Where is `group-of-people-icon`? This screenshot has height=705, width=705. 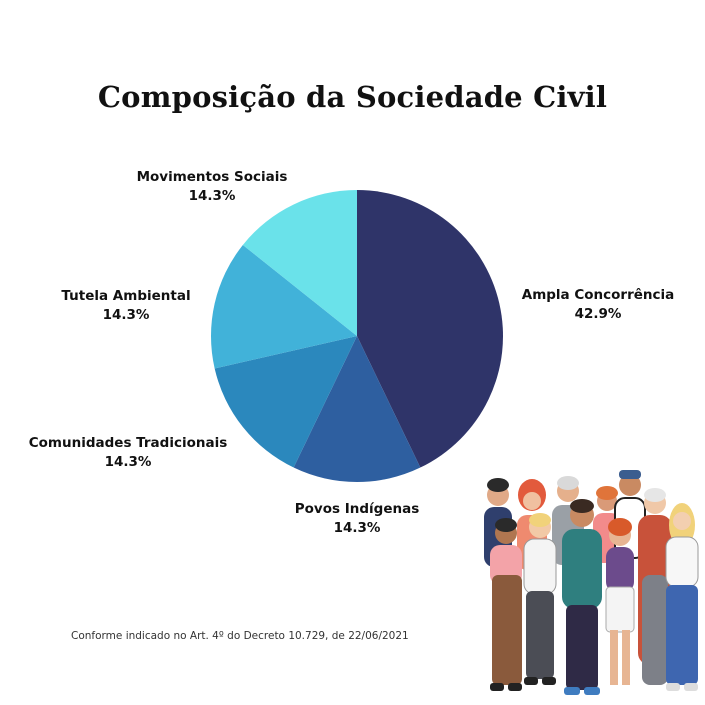
group-of-people-icon is located at coordinates (591, 582).